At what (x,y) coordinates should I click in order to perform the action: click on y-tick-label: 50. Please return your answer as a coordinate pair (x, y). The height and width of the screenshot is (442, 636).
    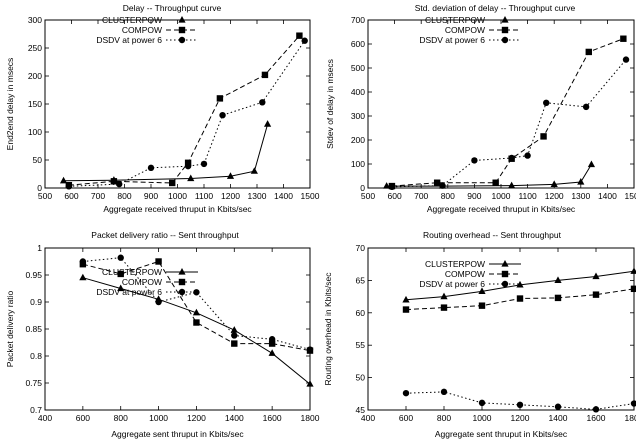
    Looking at the image, I should click on (38, 160).